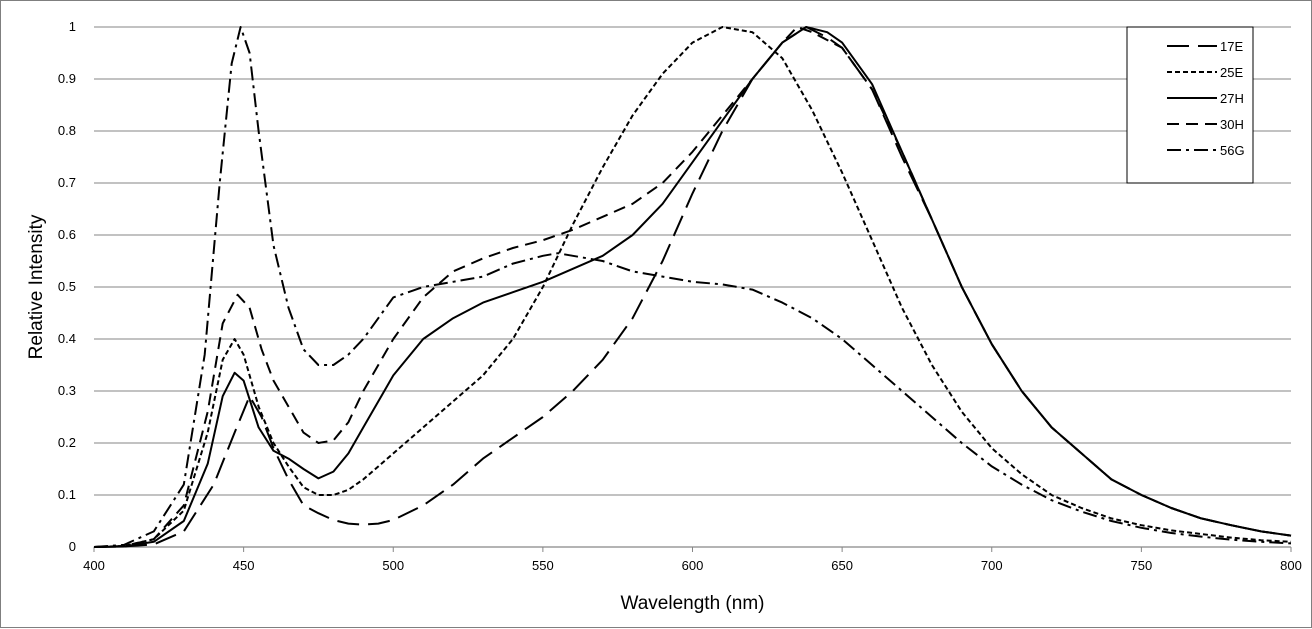 The width and height of the screenshot is (1312, 629). What do you see at coordinates (72, 546) in the screenshot?
I see `y-tick-label: 0` at bounding box center [72, 546].